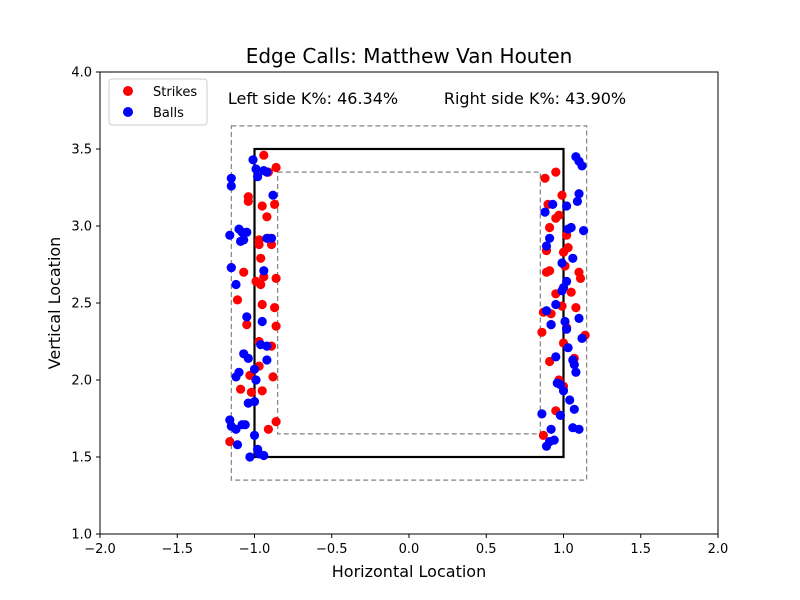 The width and height of the screenshot is (800, 600). What do you see at coordinates (718, 549) in the screenshot?
I see `x-tick-label: 2.0` at bounding box center [718, 549].